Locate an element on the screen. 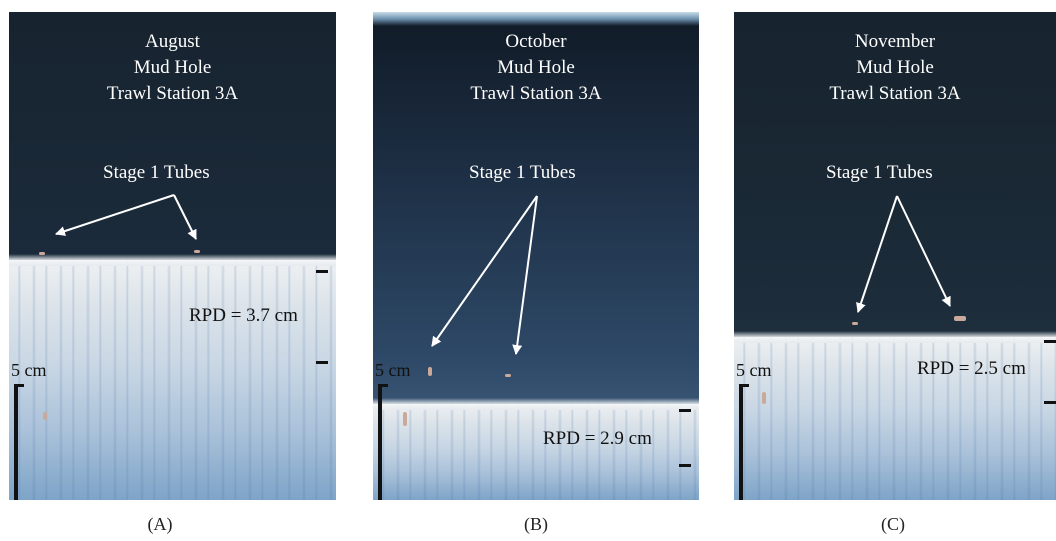 The width and height of the screenshot is (1056, 541). panel-title-line-1: August is located at coordinates (172, 41).